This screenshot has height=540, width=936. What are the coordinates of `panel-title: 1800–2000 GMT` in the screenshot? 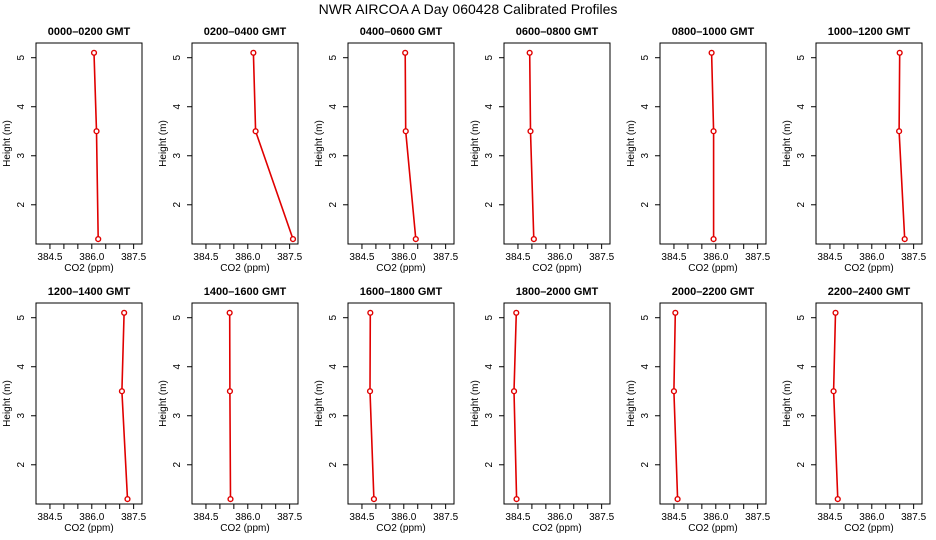 It's located at (557, 292).